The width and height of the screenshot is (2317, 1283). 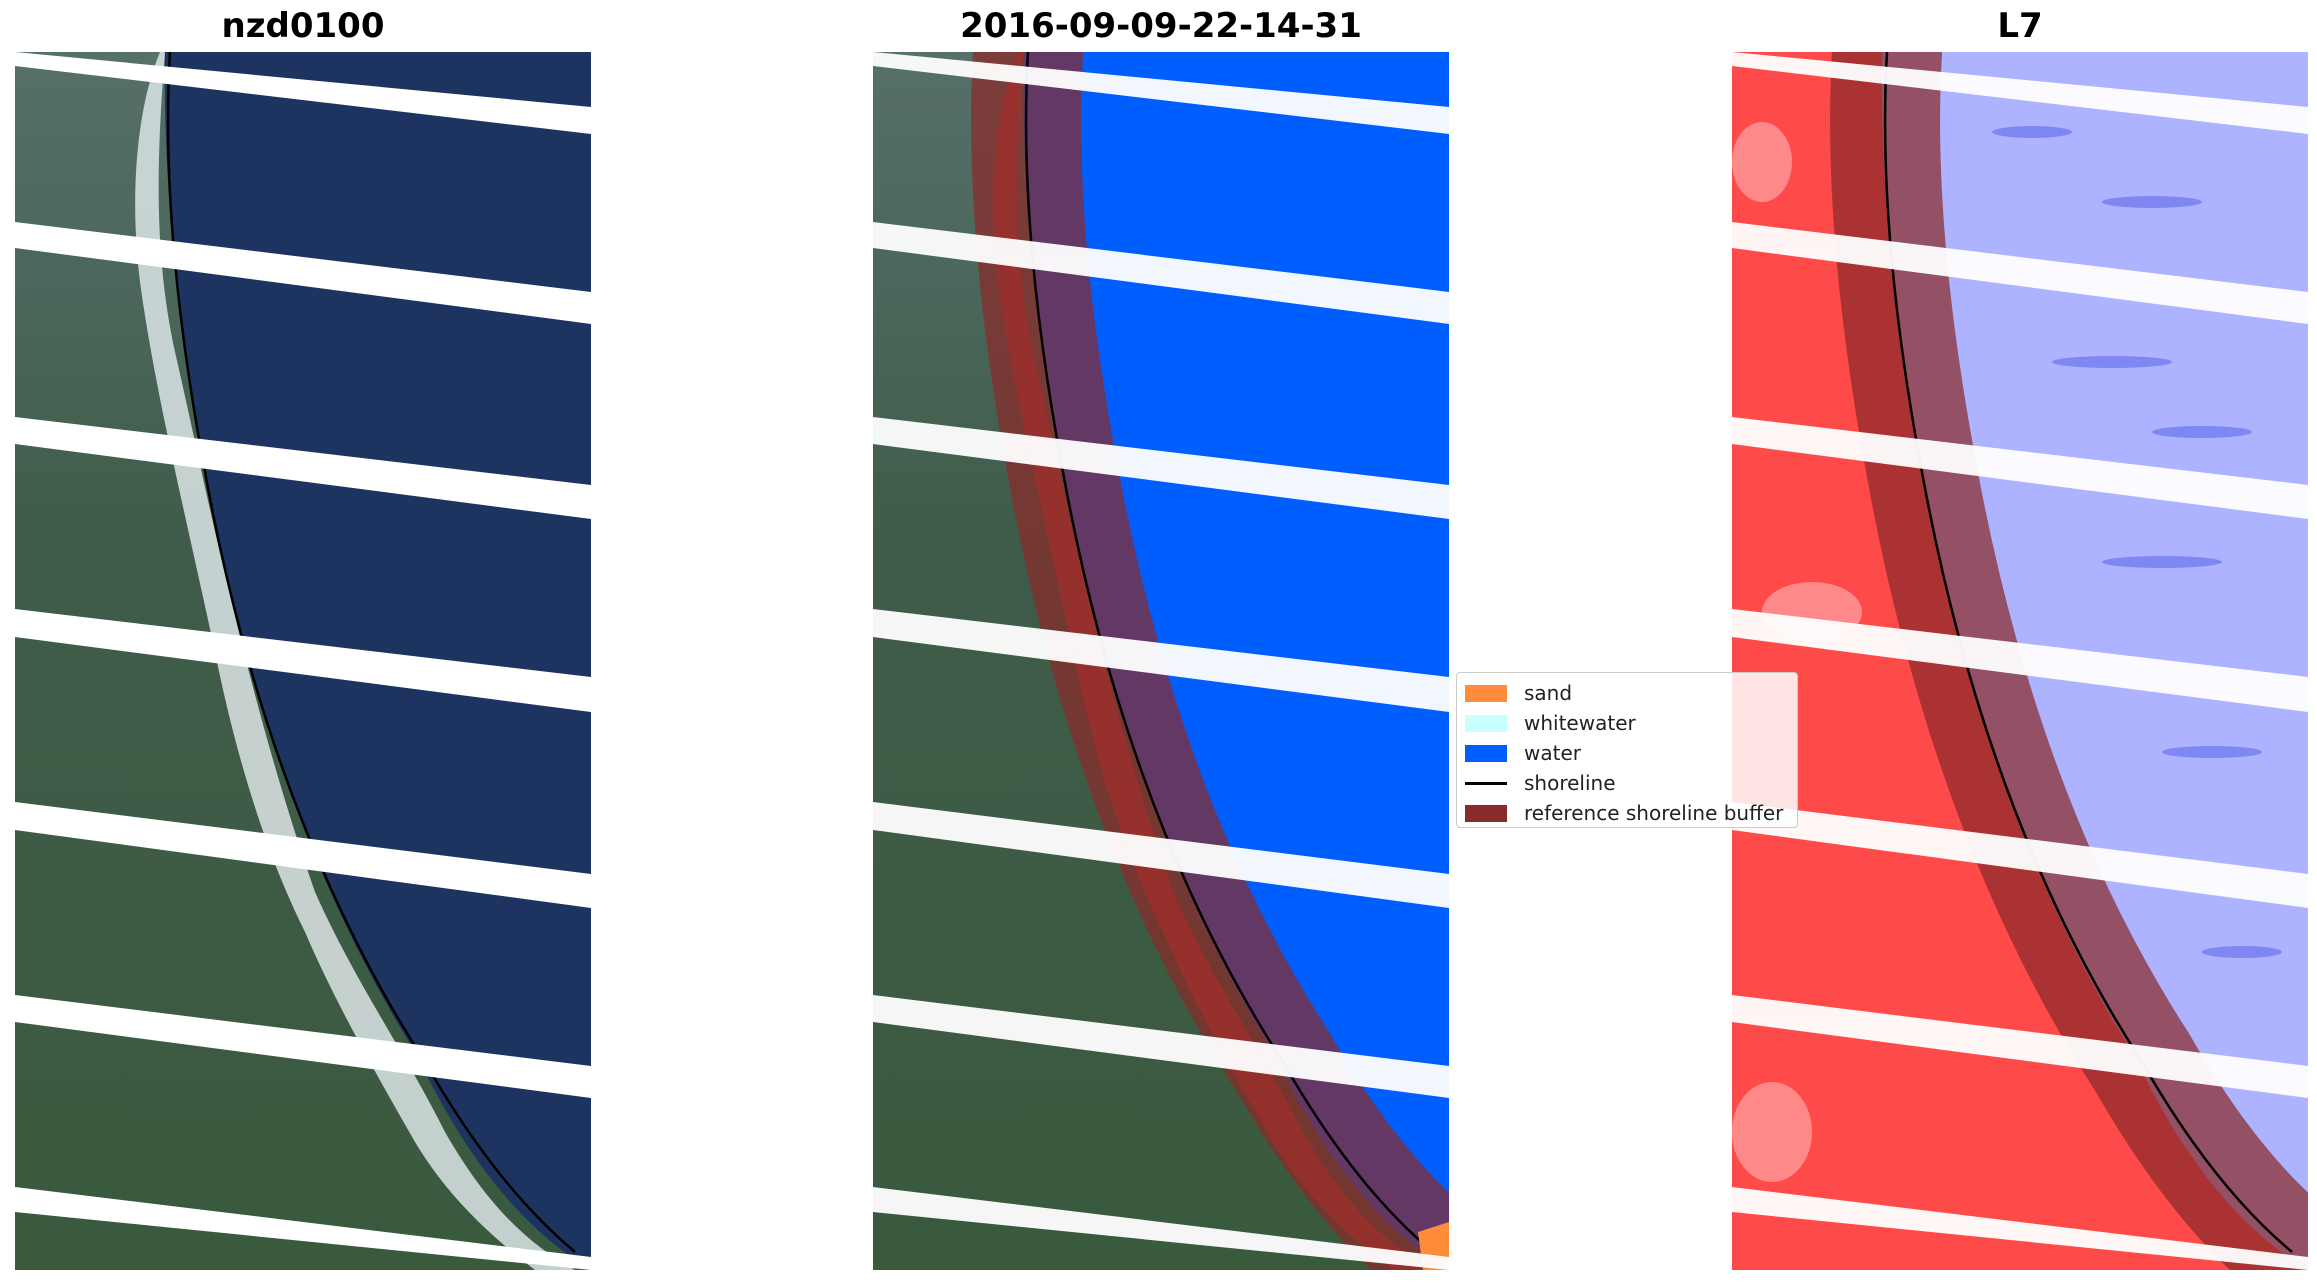 I want to click on legend-item-whitewater: whitewater, so click(x=1550, y=723).